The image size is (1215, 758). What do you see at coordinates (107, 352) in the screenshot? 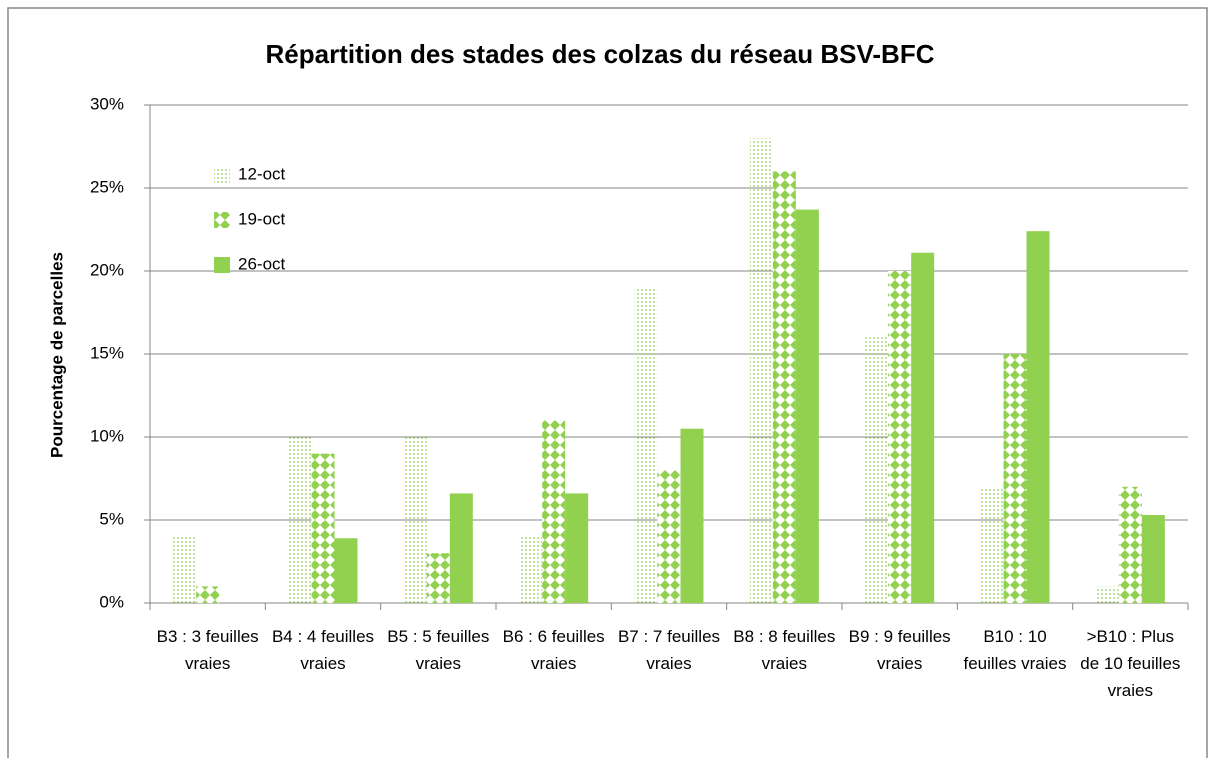
I see `y-tick-label: 15%` at bounding box center [107, 352].